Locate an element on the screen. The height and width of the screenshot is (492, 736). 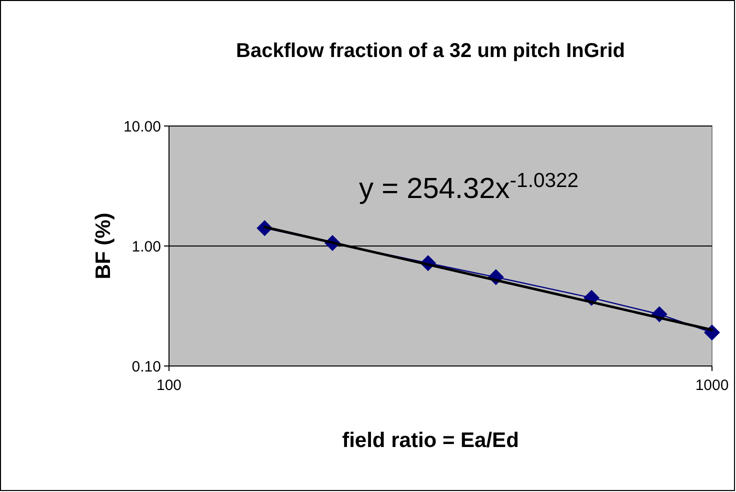
y-axis-title: BF (%) is located at coordinates (103, 246).